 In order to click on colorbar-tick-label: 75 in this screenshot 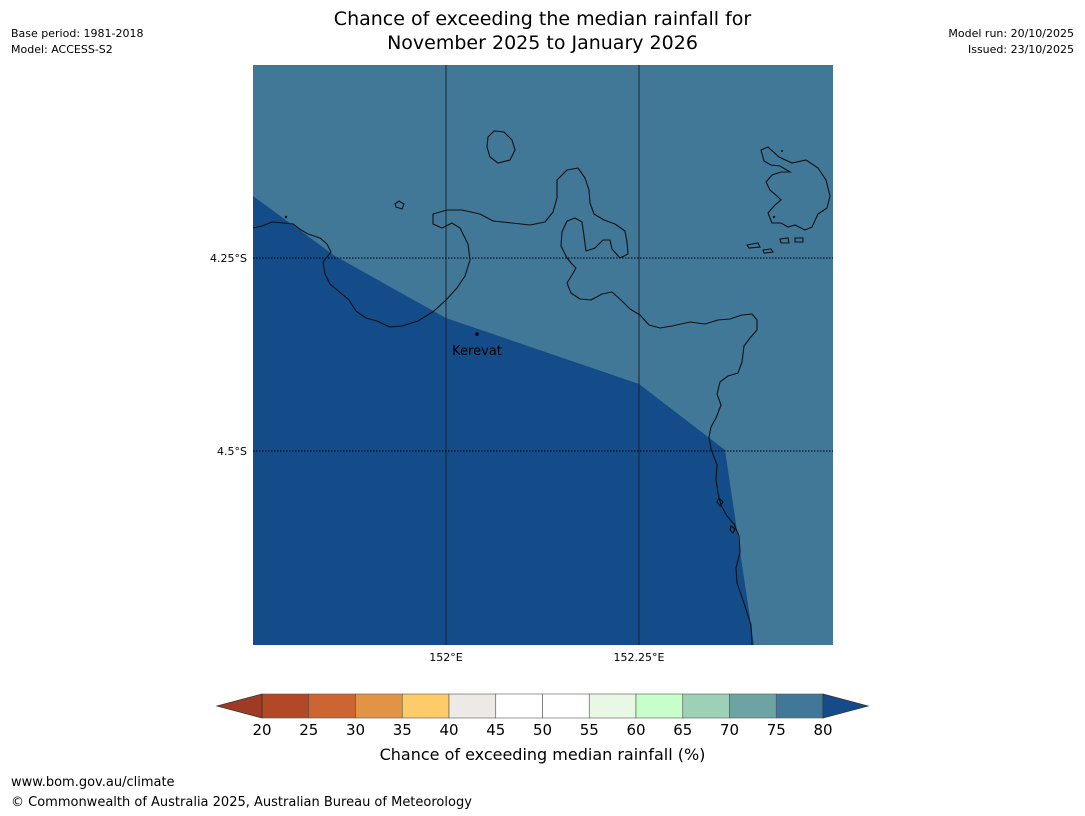, I will do `click(776, 730)`.